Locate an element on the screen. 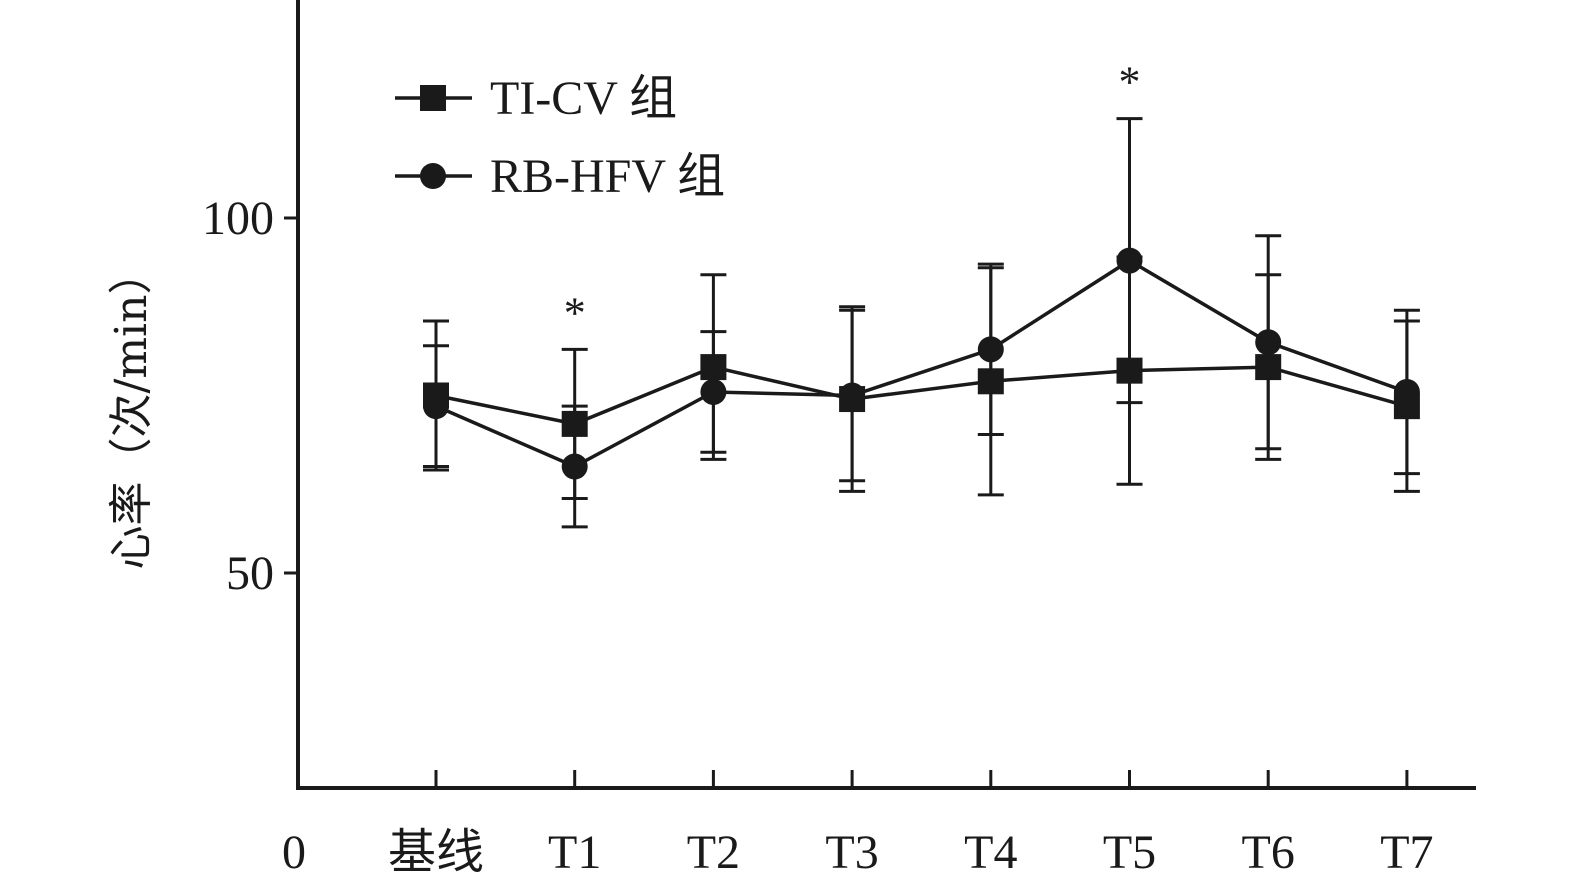 This screenshot has height=892, width=1575. x-tick-label: T7 is located at coordinates (1406, 852).